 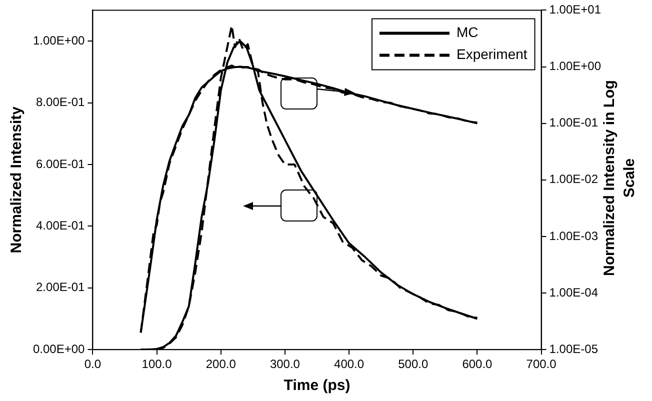 I want to click on y-tick-label: 8.00E-01, so click(x=61, y=102).